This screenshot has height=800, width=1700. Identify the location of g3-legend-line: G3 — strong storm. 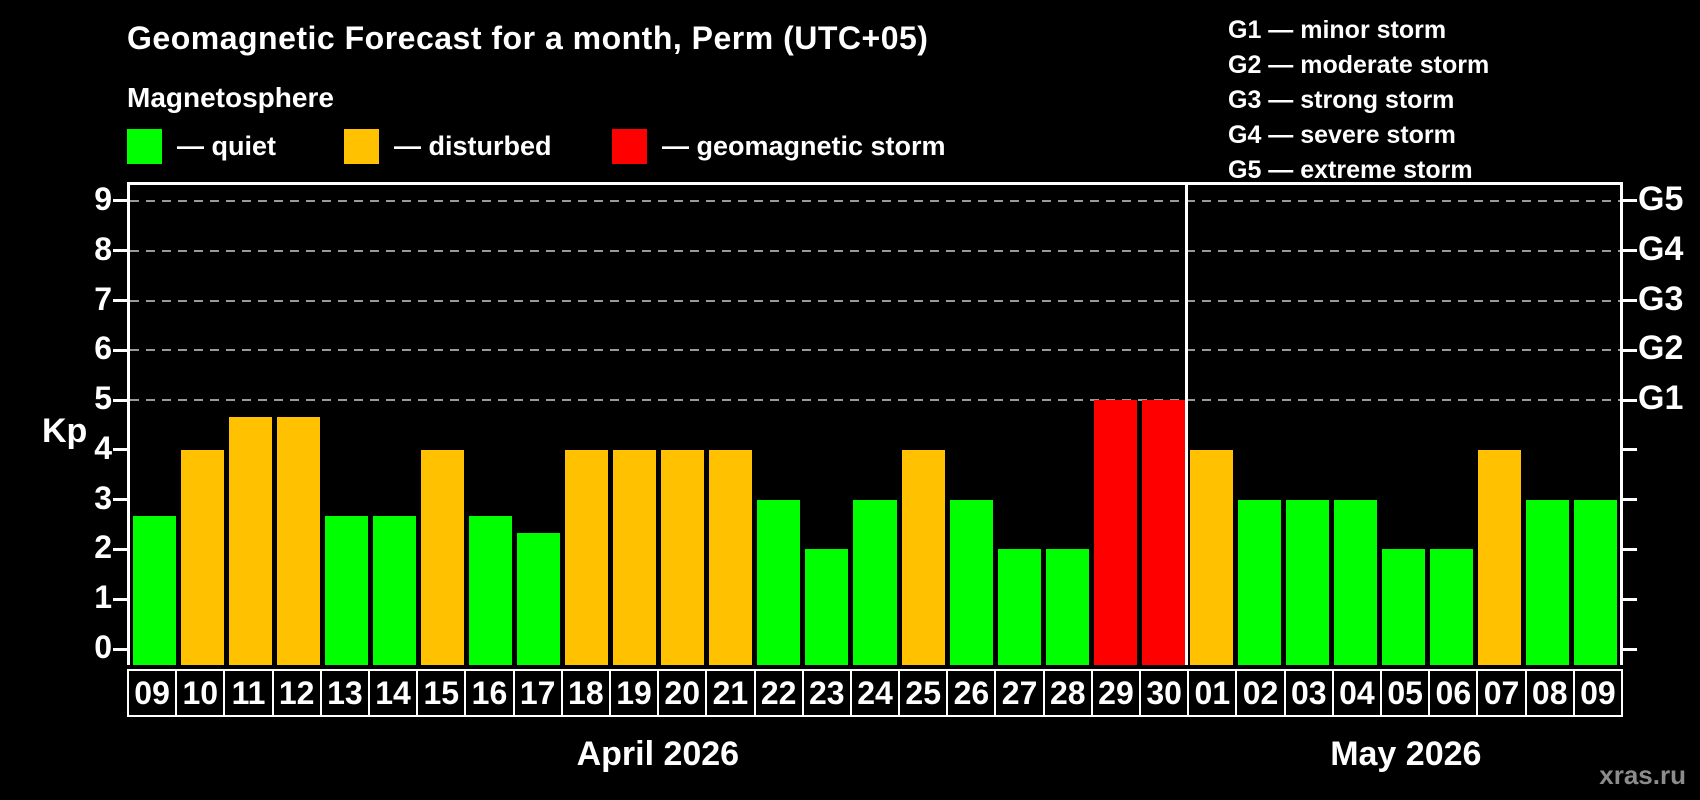
(1341, 100).